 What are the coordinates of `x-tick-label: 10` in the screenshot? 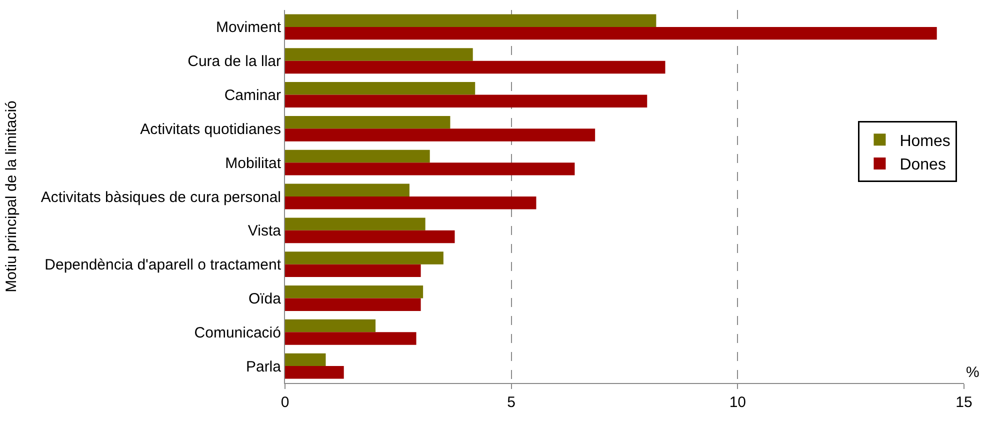 It's located at (737, 402).